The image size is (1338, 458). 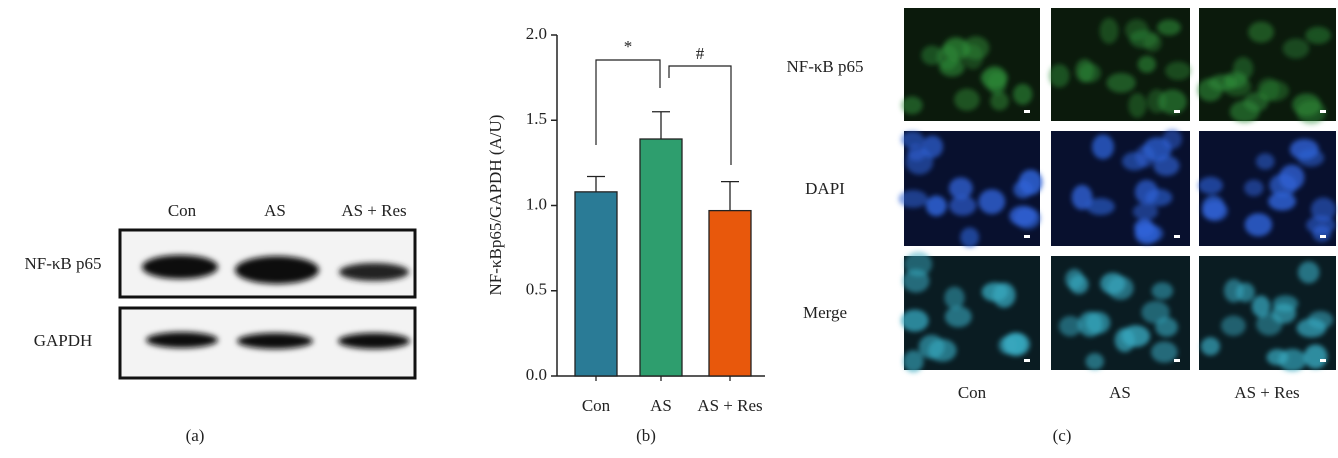 What do you see at coordinates (1266, 392) in the screenshot?
I see `column-label: AS + Res` at bounding box center [1266, 392].